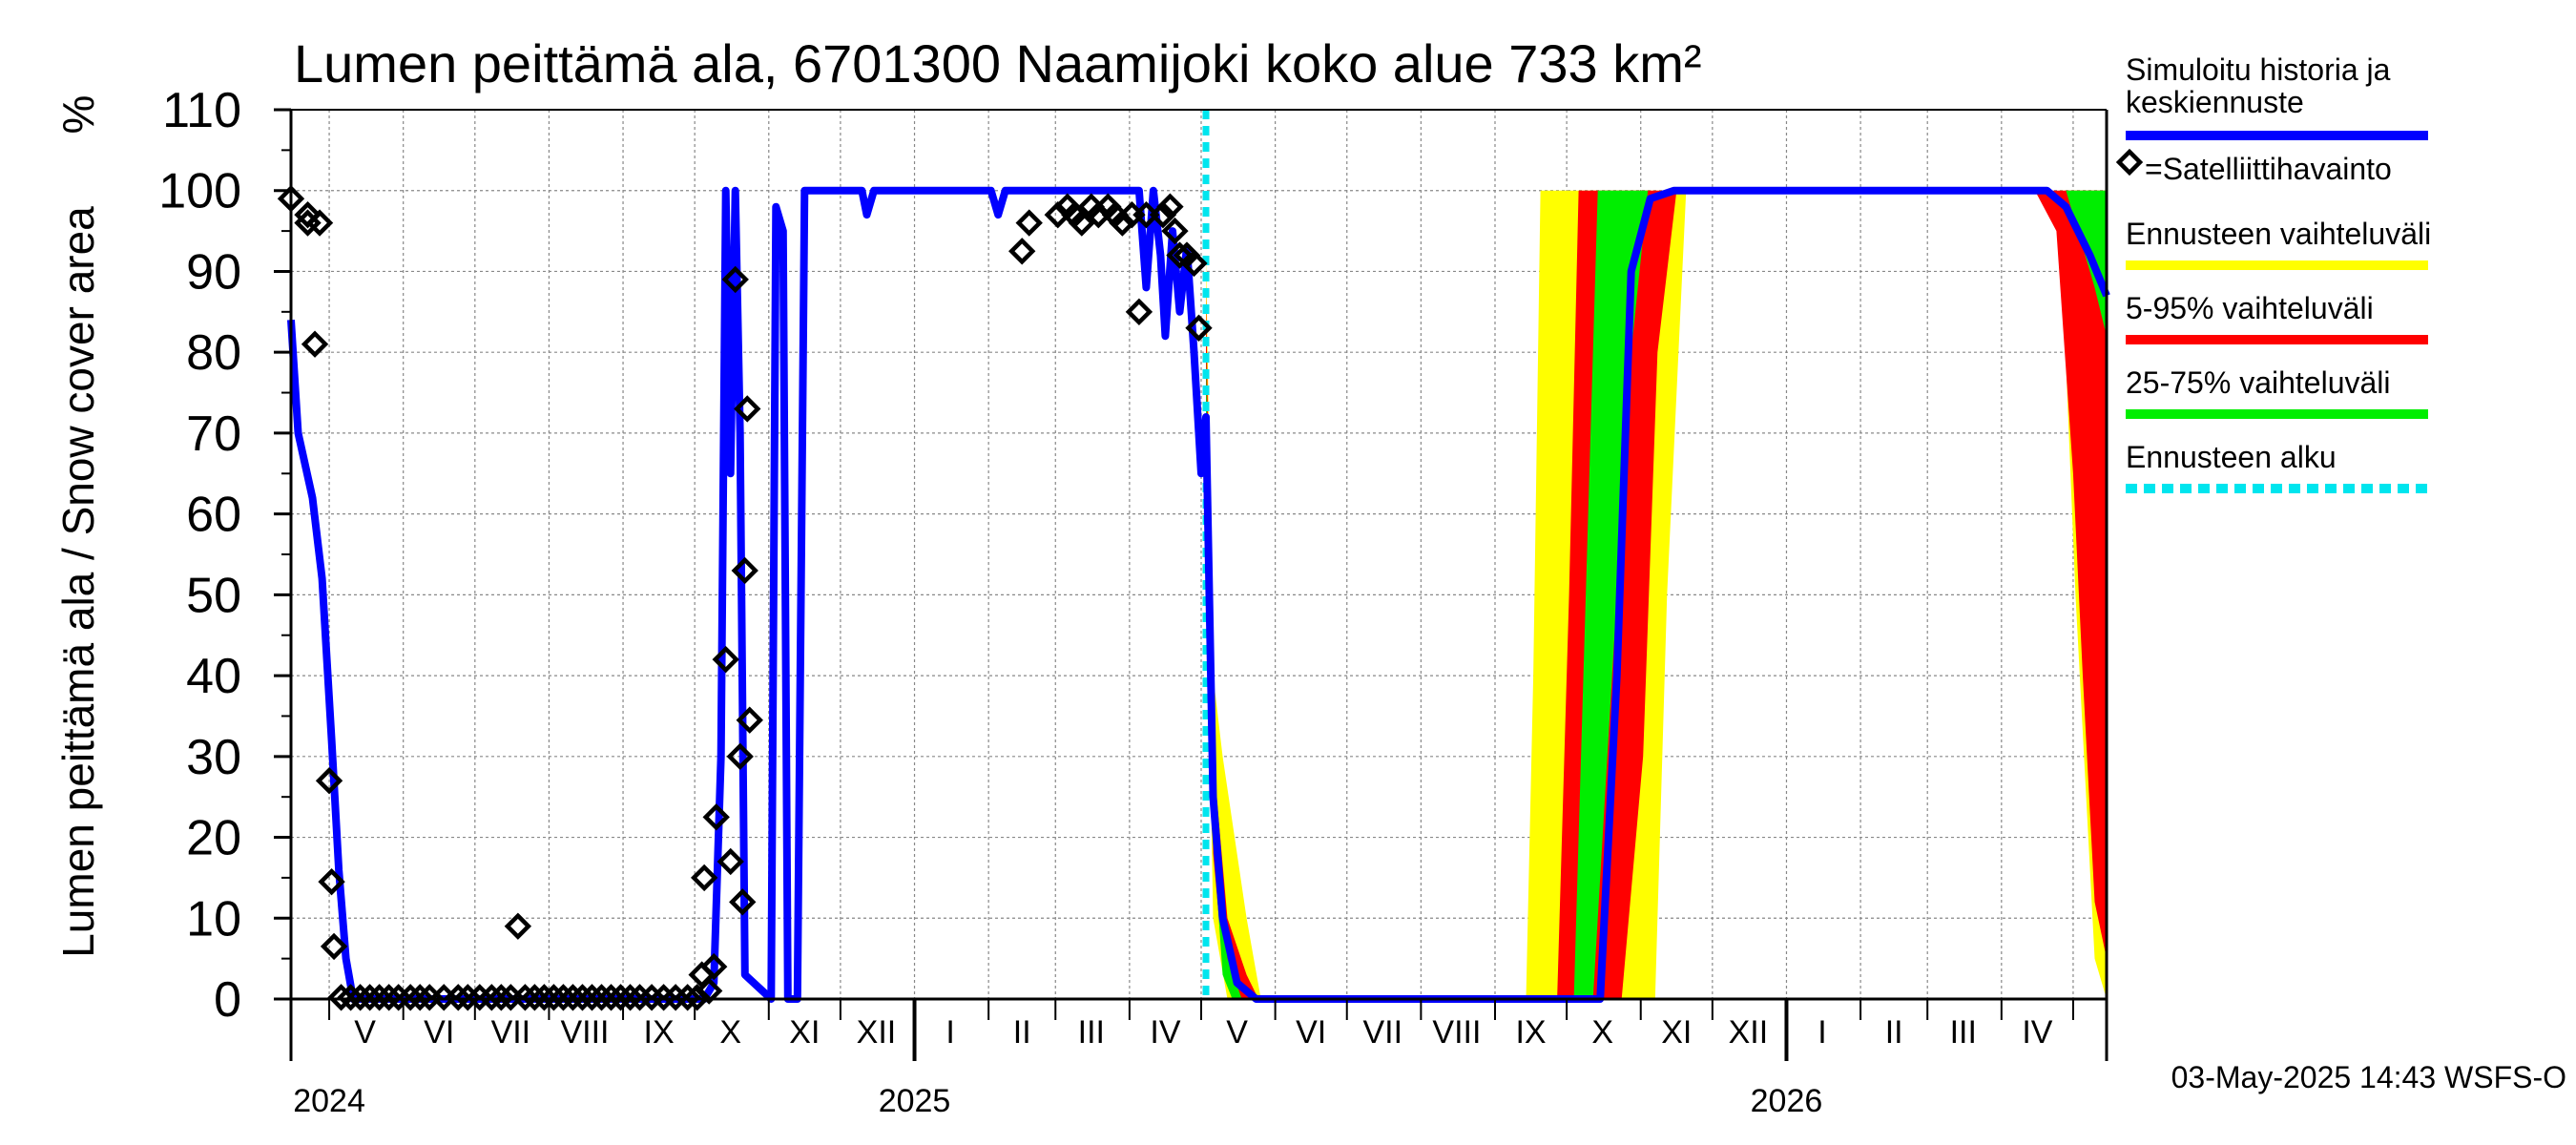 This screenshot has height=1145, width=2576. I want to click on y-tick-label: 60, so click(213, 516).